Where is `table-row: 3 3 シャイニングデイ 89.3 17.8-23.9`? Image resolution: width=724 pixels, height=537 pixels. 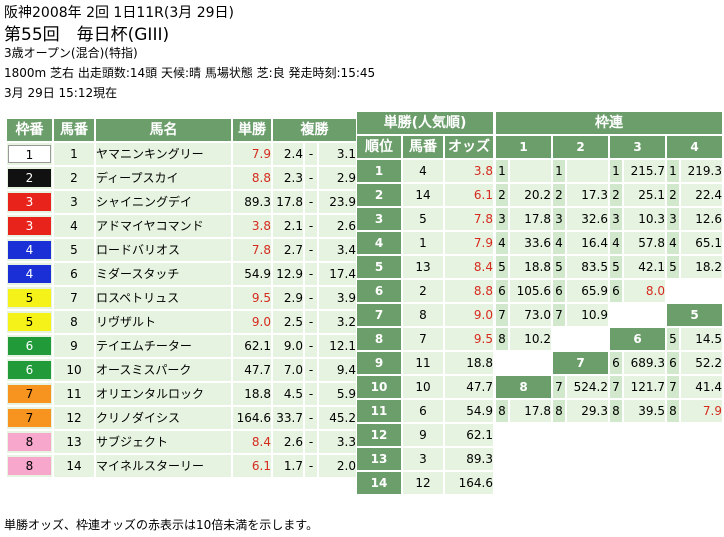 table-row: 3 3 シャイニングデイ 89.3 17.8-23.9 is located at coordinates (181, 202).